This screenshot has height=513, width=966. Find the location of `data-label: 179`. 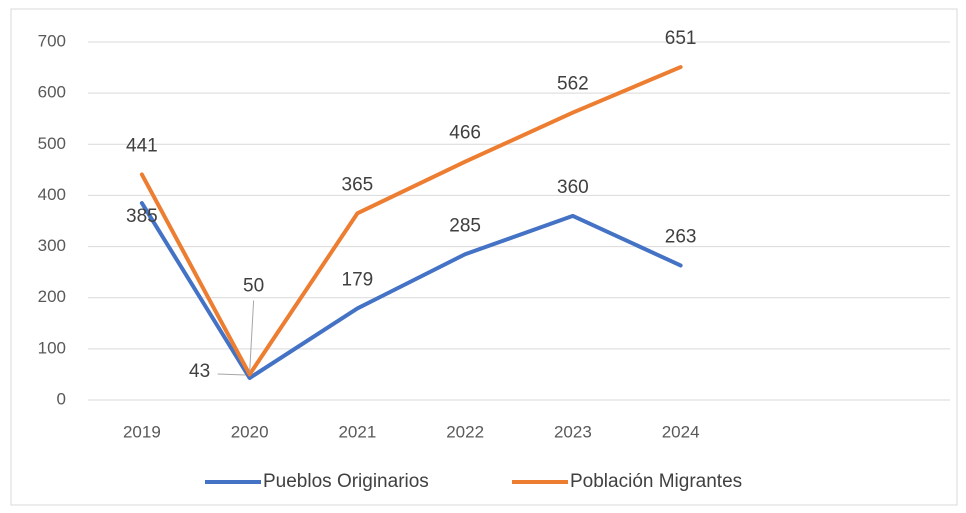

data-label: 179 is located at coordinates (358, 279).